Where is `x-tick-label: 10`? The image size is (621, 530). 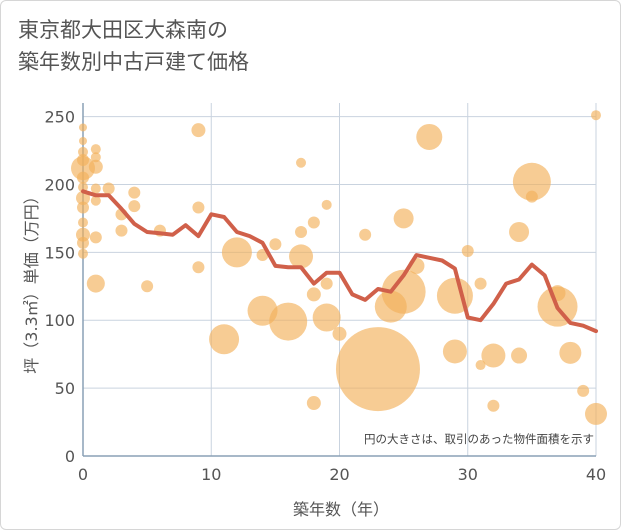
x-tick-label: 10 is located at coordinates (211, 474).